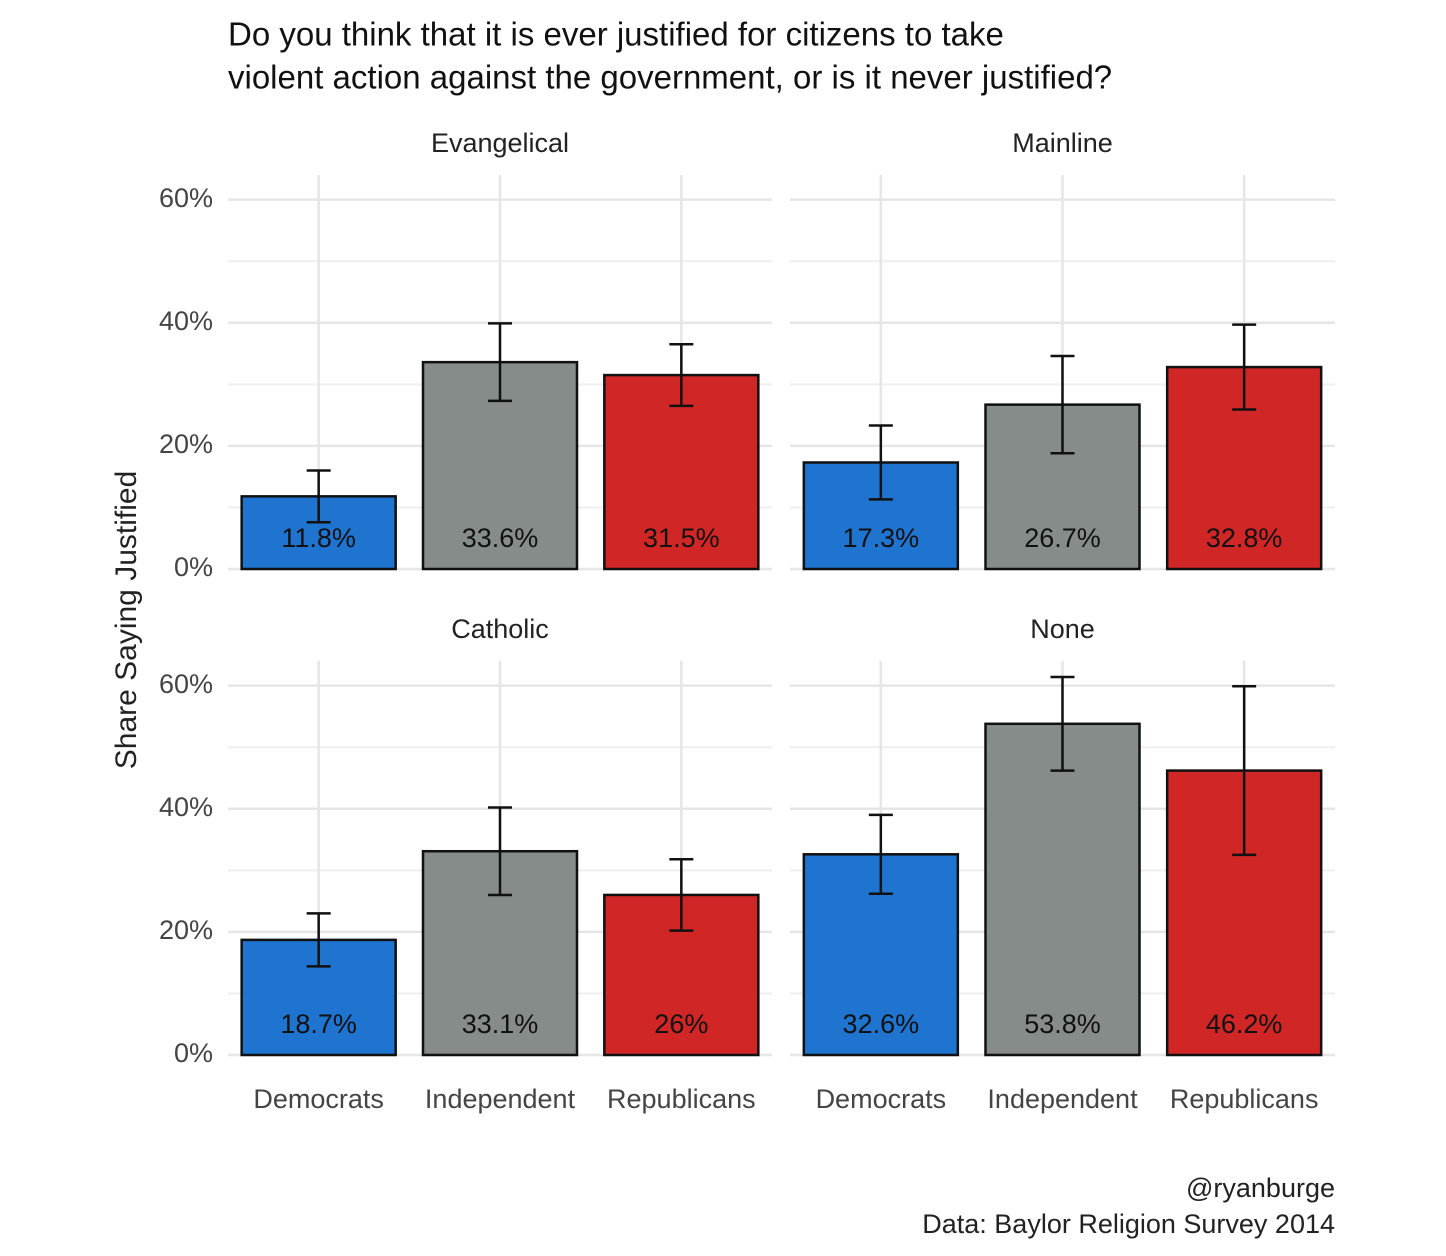 The height and width of the screenshot is (1256, 1446). Describe the element at coordinates (1244, 1024) in the screenshot. I see `value-label: 46.2%` at that location.